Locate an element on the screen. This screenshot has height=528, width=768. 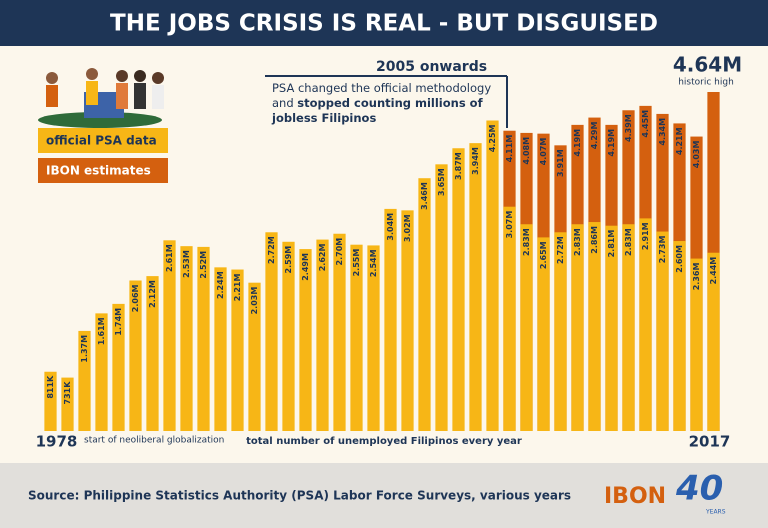
logo-name: IBON is located at coordinates (635, 496).